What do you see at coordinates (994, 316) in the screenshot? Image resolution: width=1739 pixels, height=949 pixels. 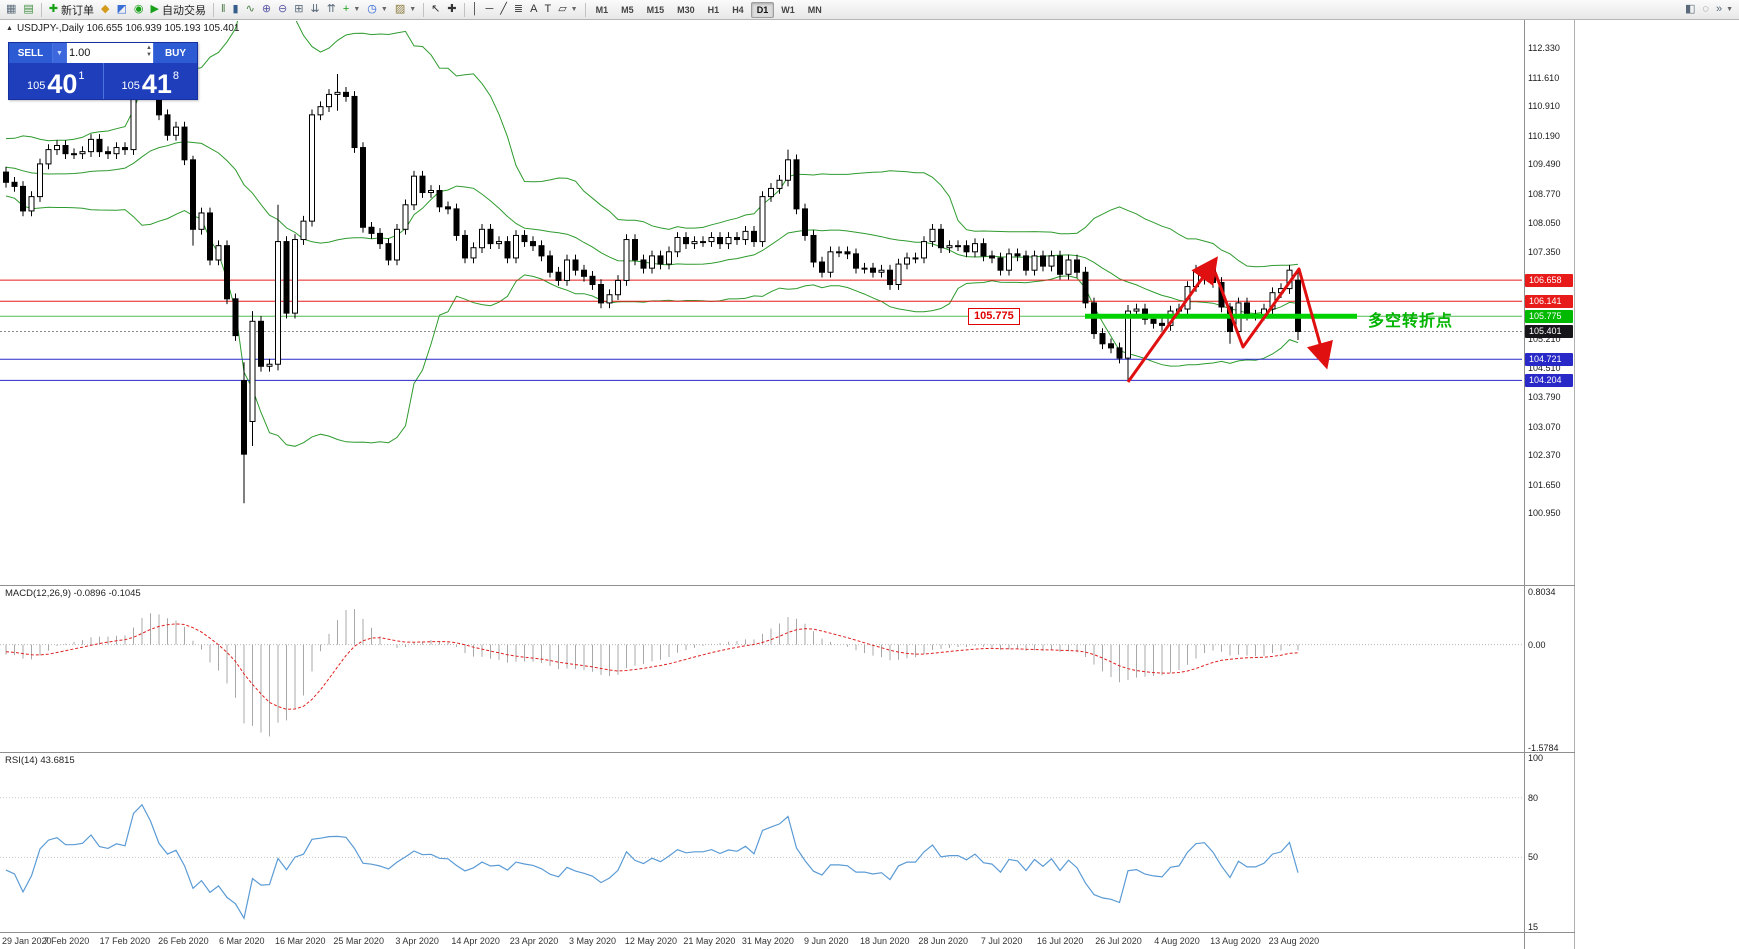 I see `pivot-price-label: 105.775` at bounding box center [994, 316].